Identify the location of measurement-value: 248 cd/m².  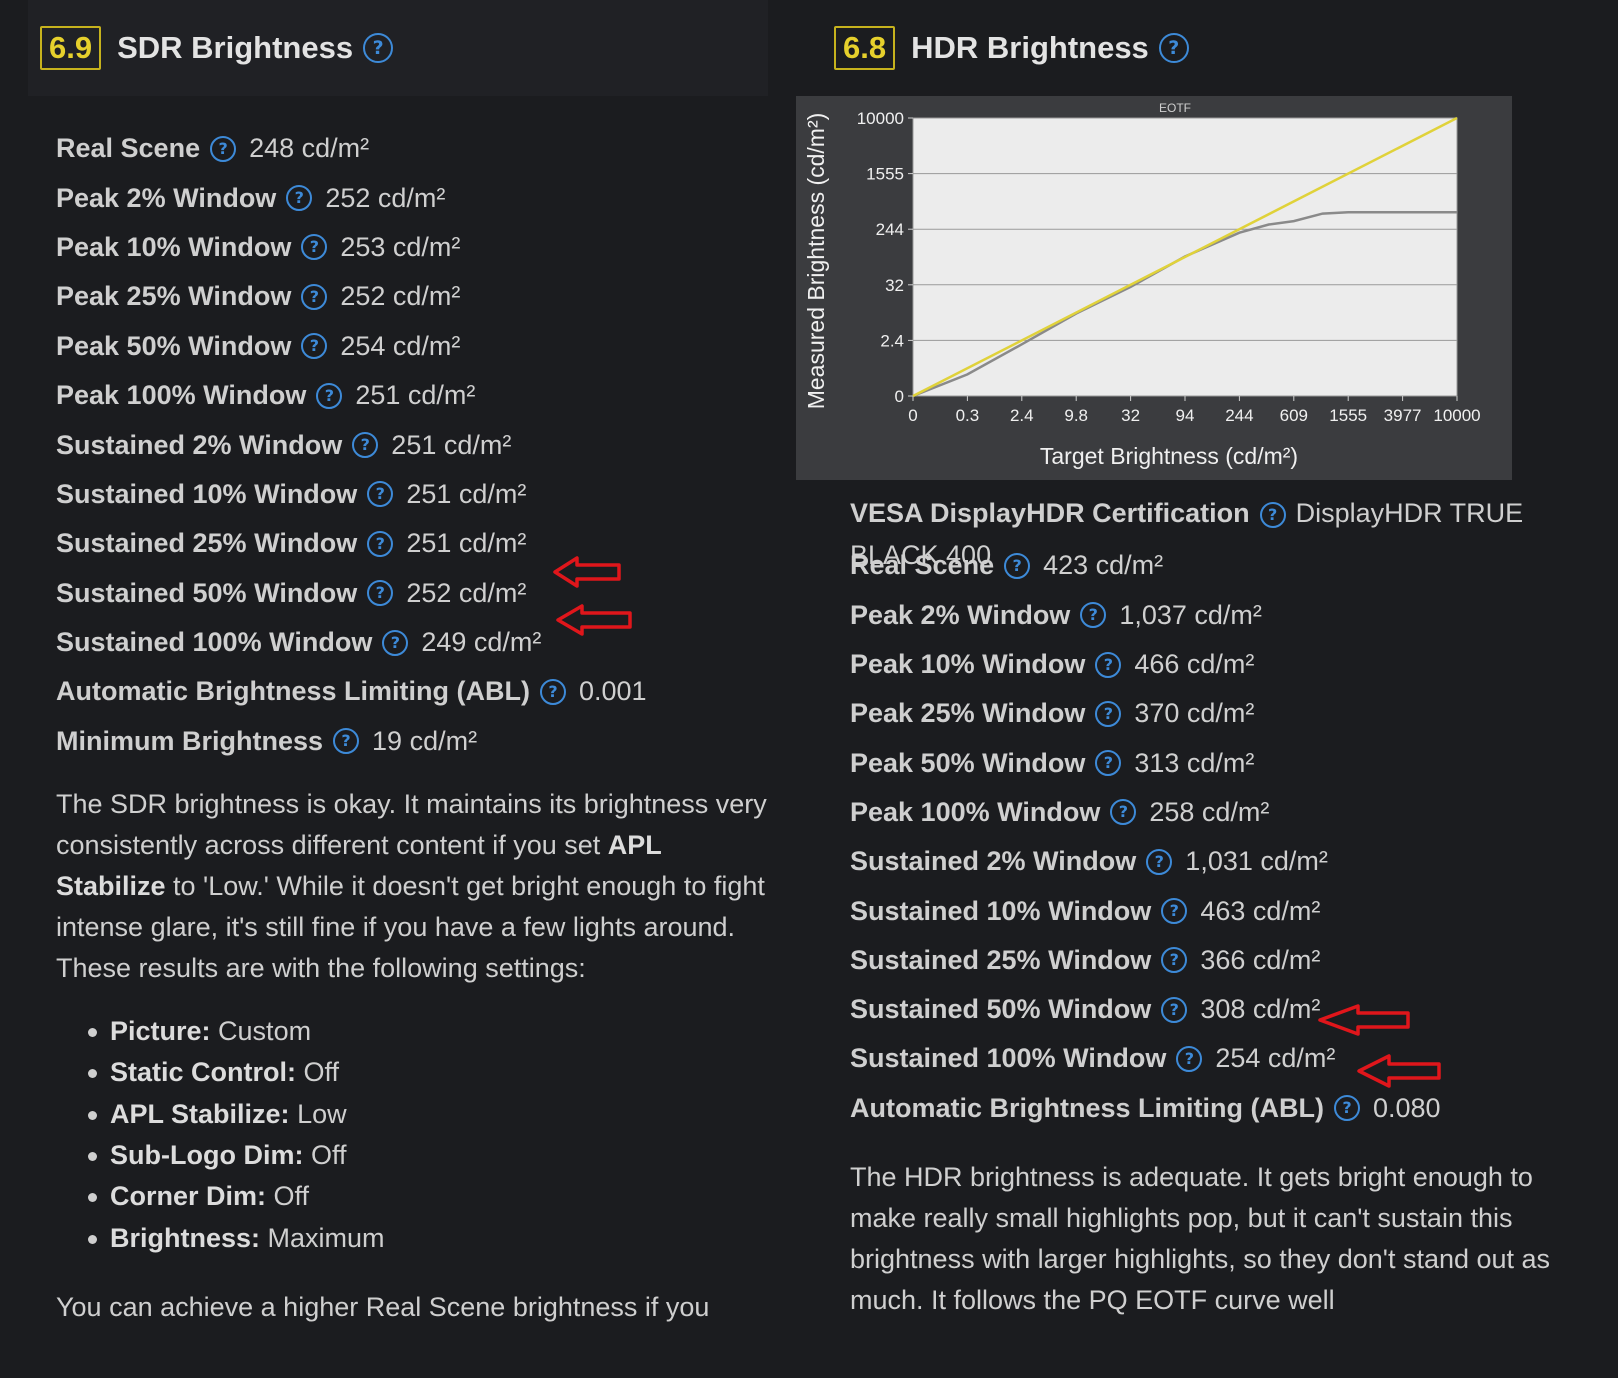
(309, 148).